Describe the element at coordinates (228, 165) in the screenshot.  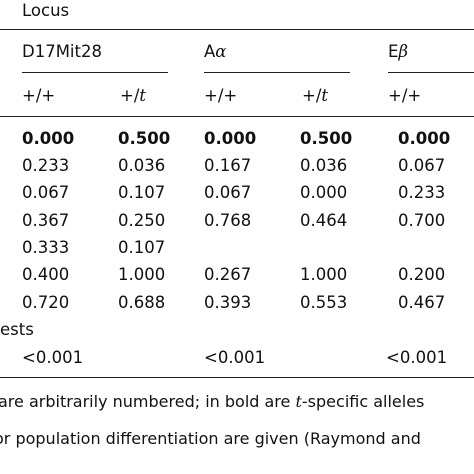
I see `table-cell: 0.167` at that location.